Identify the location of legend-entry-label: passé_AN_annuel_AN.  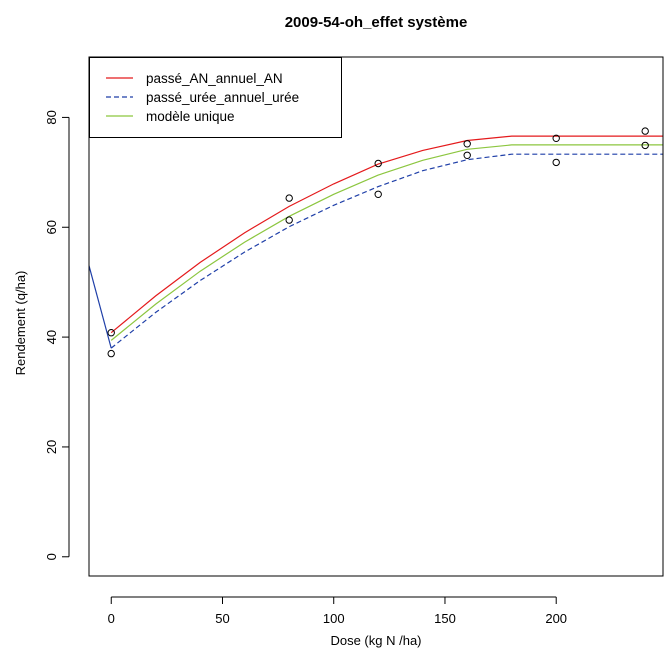
(214, 78).